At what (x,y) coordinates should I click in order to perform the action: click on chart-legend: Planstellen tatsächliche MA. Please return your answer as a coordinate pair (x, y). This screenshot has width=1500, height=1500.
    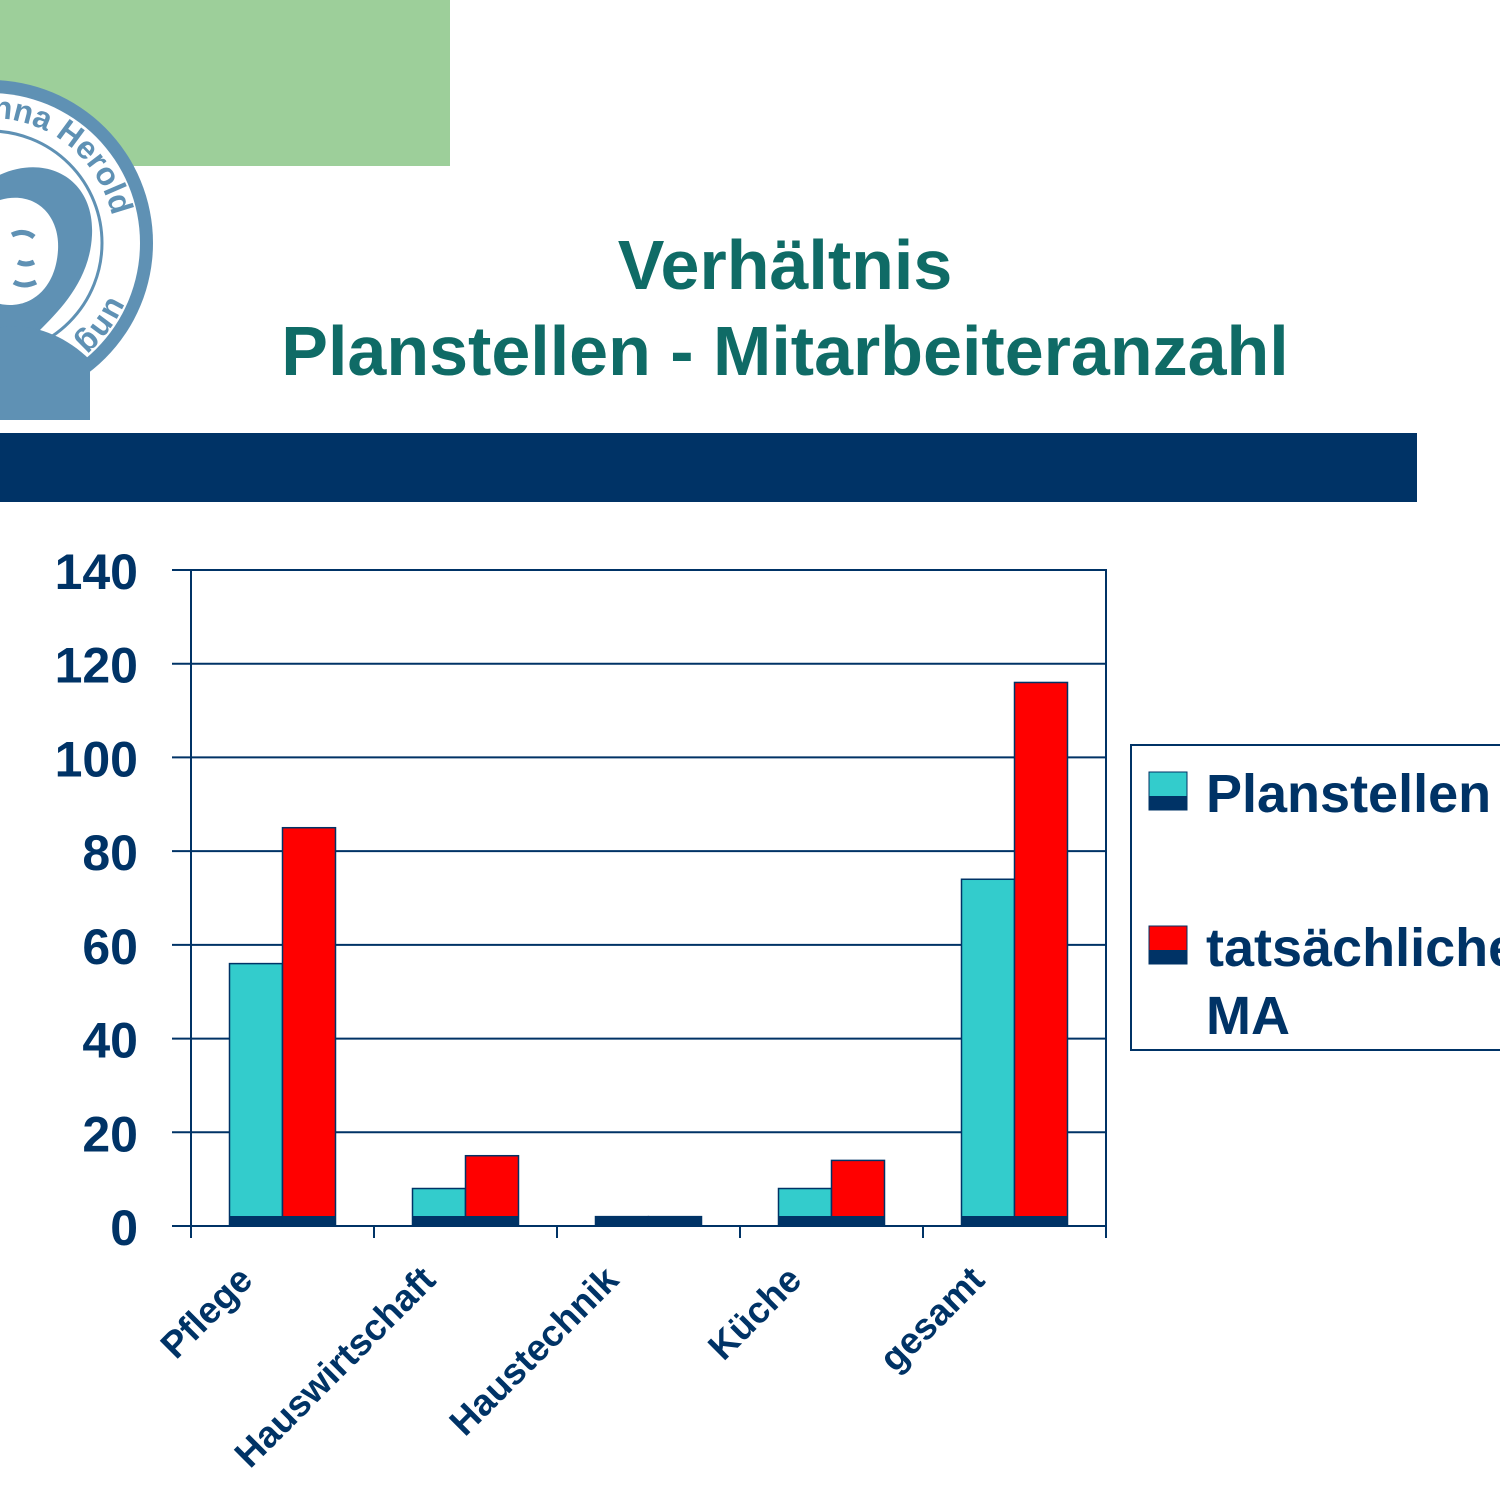
    Looking at the image, I should click on (1315, 897).